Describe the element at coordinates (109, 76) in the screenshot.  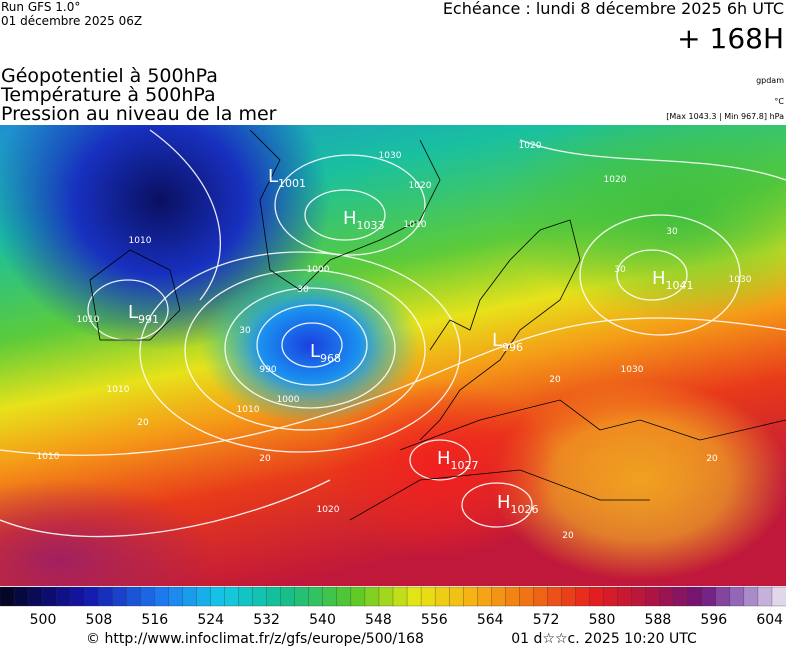
I see `title: Géopotentiel à 500hPa` at that location.